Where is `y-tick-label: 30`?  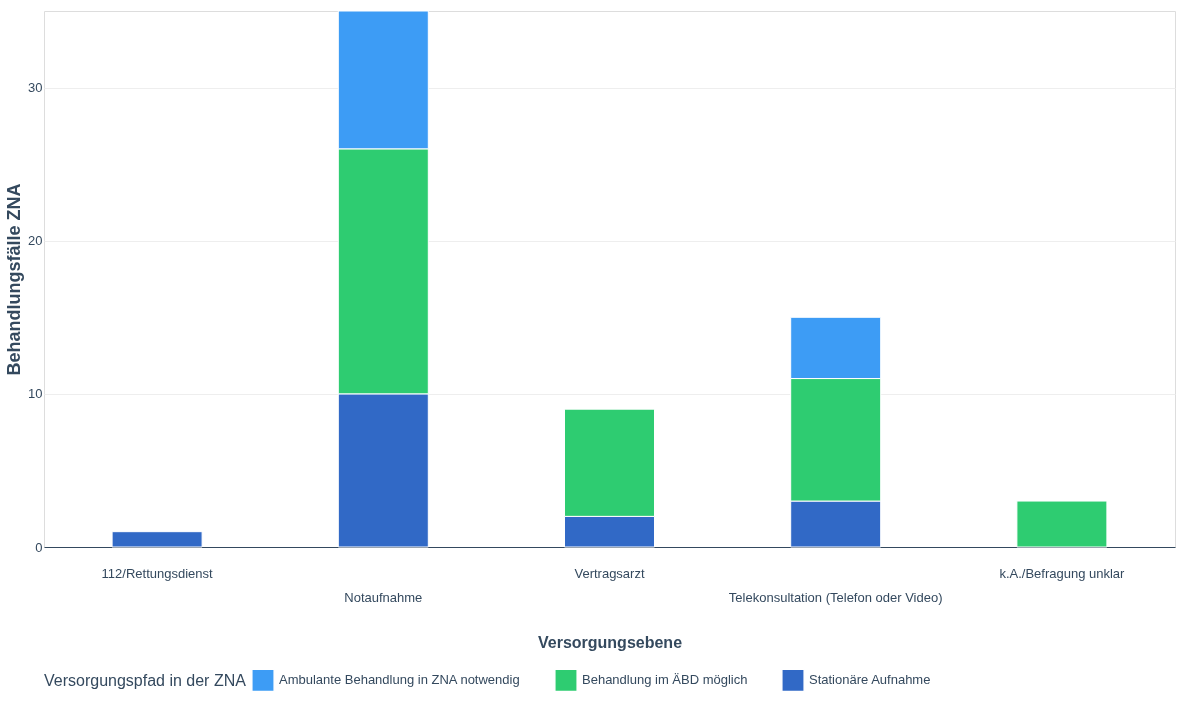 y-tick-label: 30 is located at coordinates (35, 88).